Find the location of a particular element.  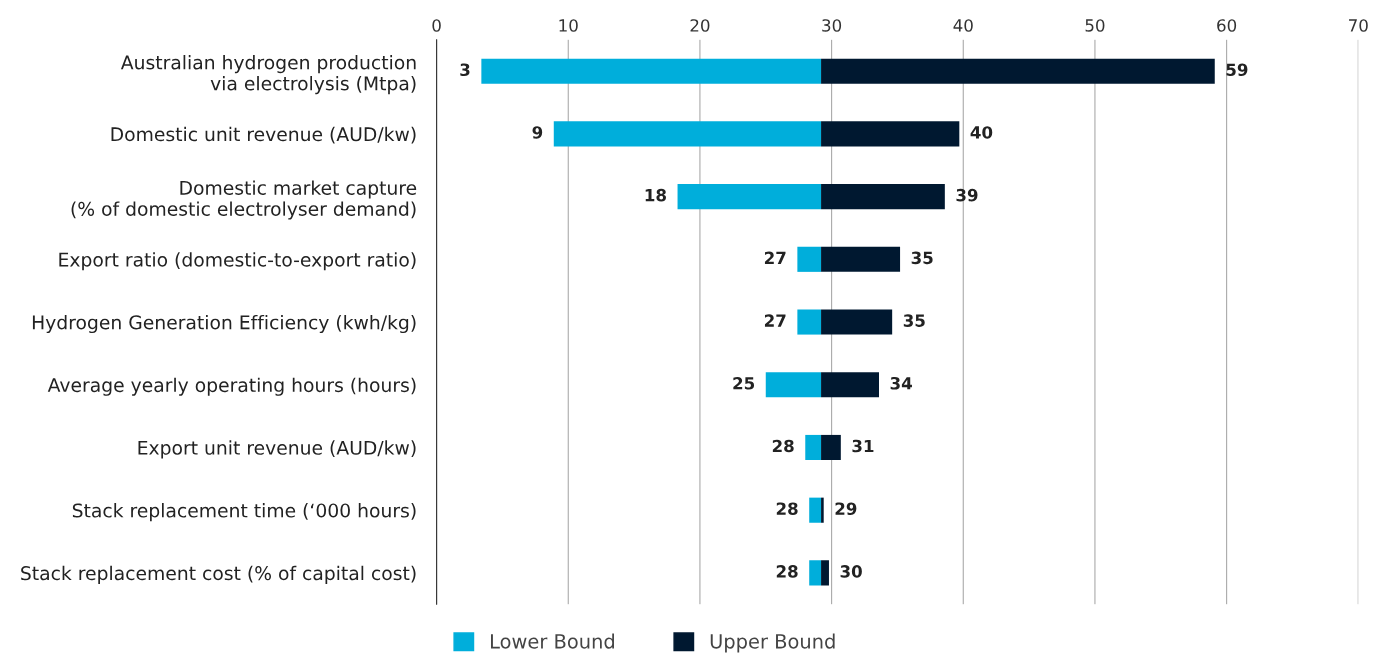

data-label: 25 is located at coordinates (744, 383).